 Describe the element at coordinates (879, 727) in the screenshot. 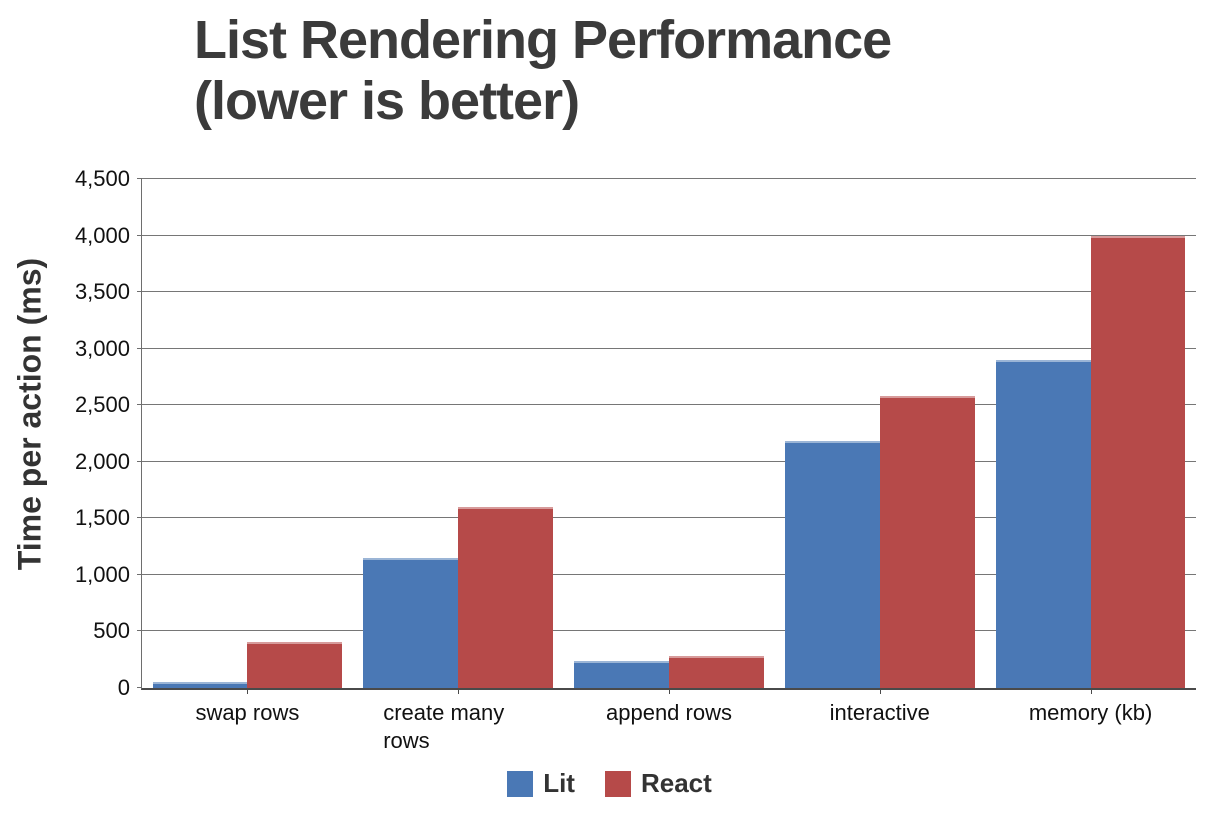

I see `x-label-cell: interactive` at that location.